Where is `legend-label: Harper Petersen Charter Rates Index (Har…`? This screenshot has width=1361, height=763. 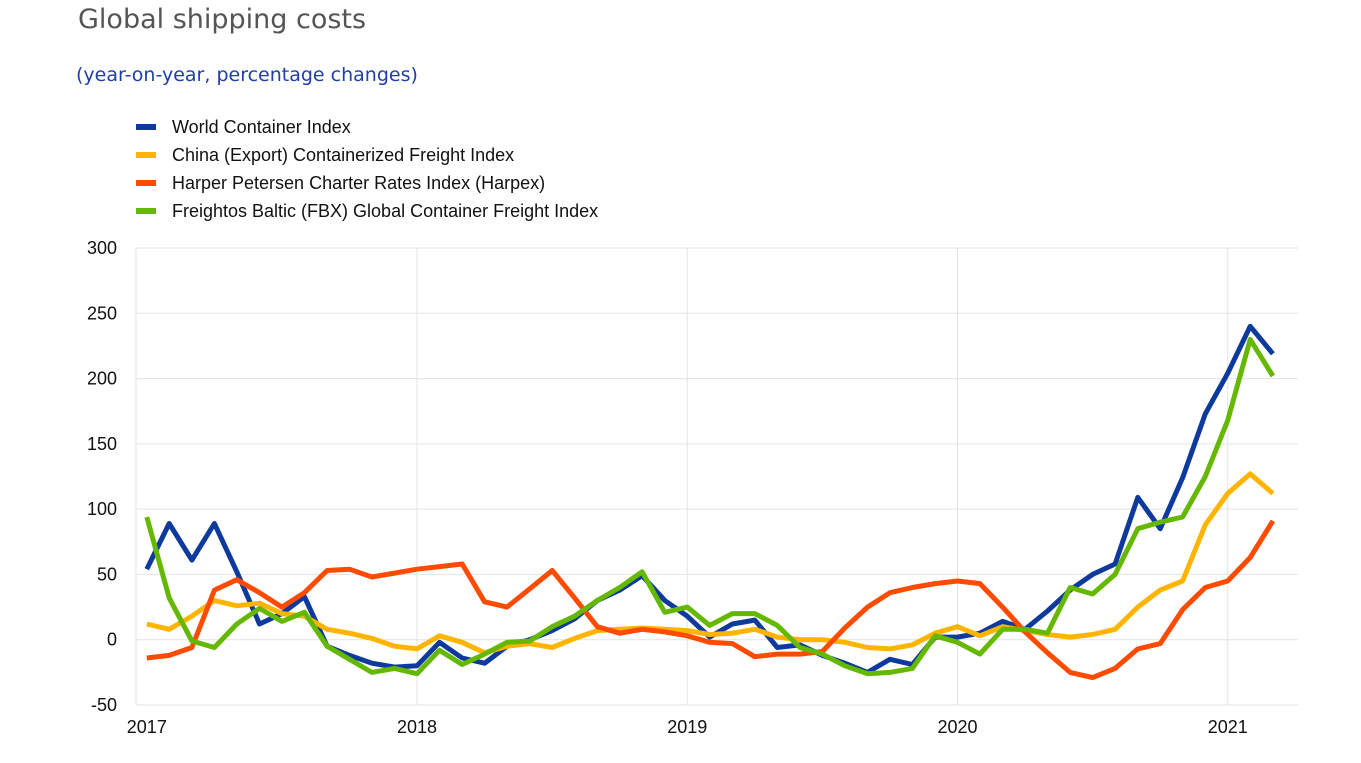
legend-label: Harper Petersen Charter Rates Index (Har… is located at coordinates (359, 182).